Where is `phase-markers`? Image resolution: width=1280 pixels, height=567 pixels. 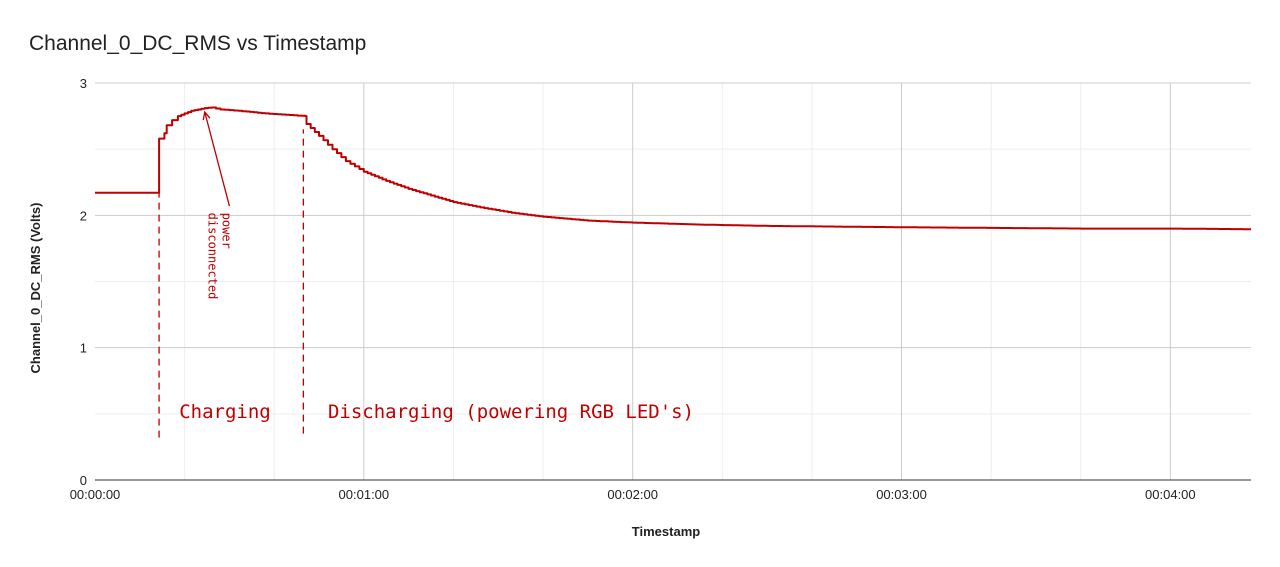
phase-markers is located at coordinates (231, 283).